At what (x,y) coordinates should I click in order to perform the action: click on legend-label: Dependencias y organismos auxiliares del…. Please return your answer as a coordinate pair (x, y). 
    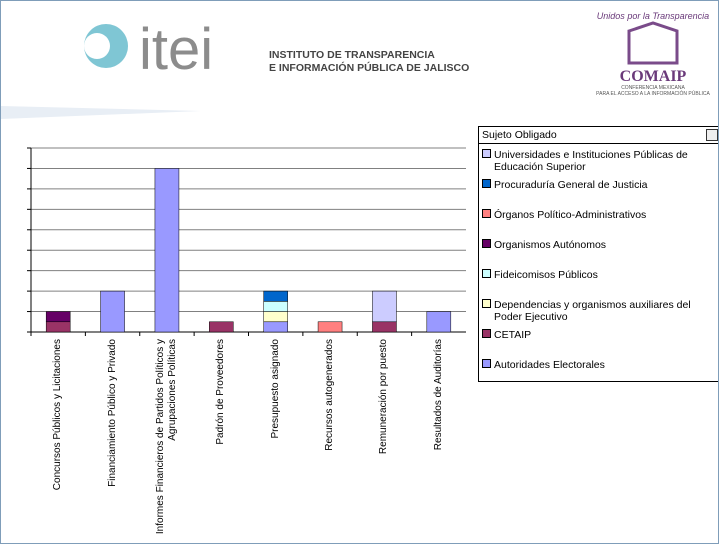
    Looking at the image, I should click on (592, 311).